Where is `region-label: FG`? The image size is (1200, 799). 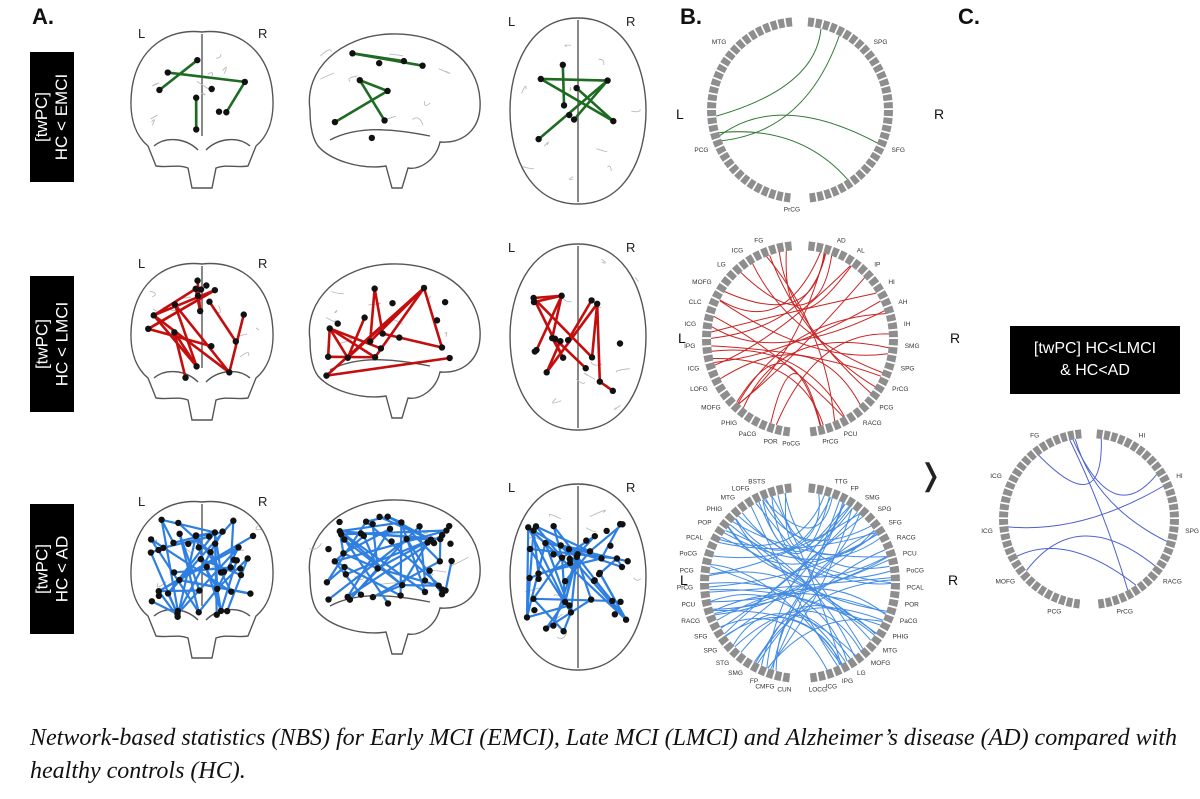 region-label: FG is located at coordinates (758, 240).